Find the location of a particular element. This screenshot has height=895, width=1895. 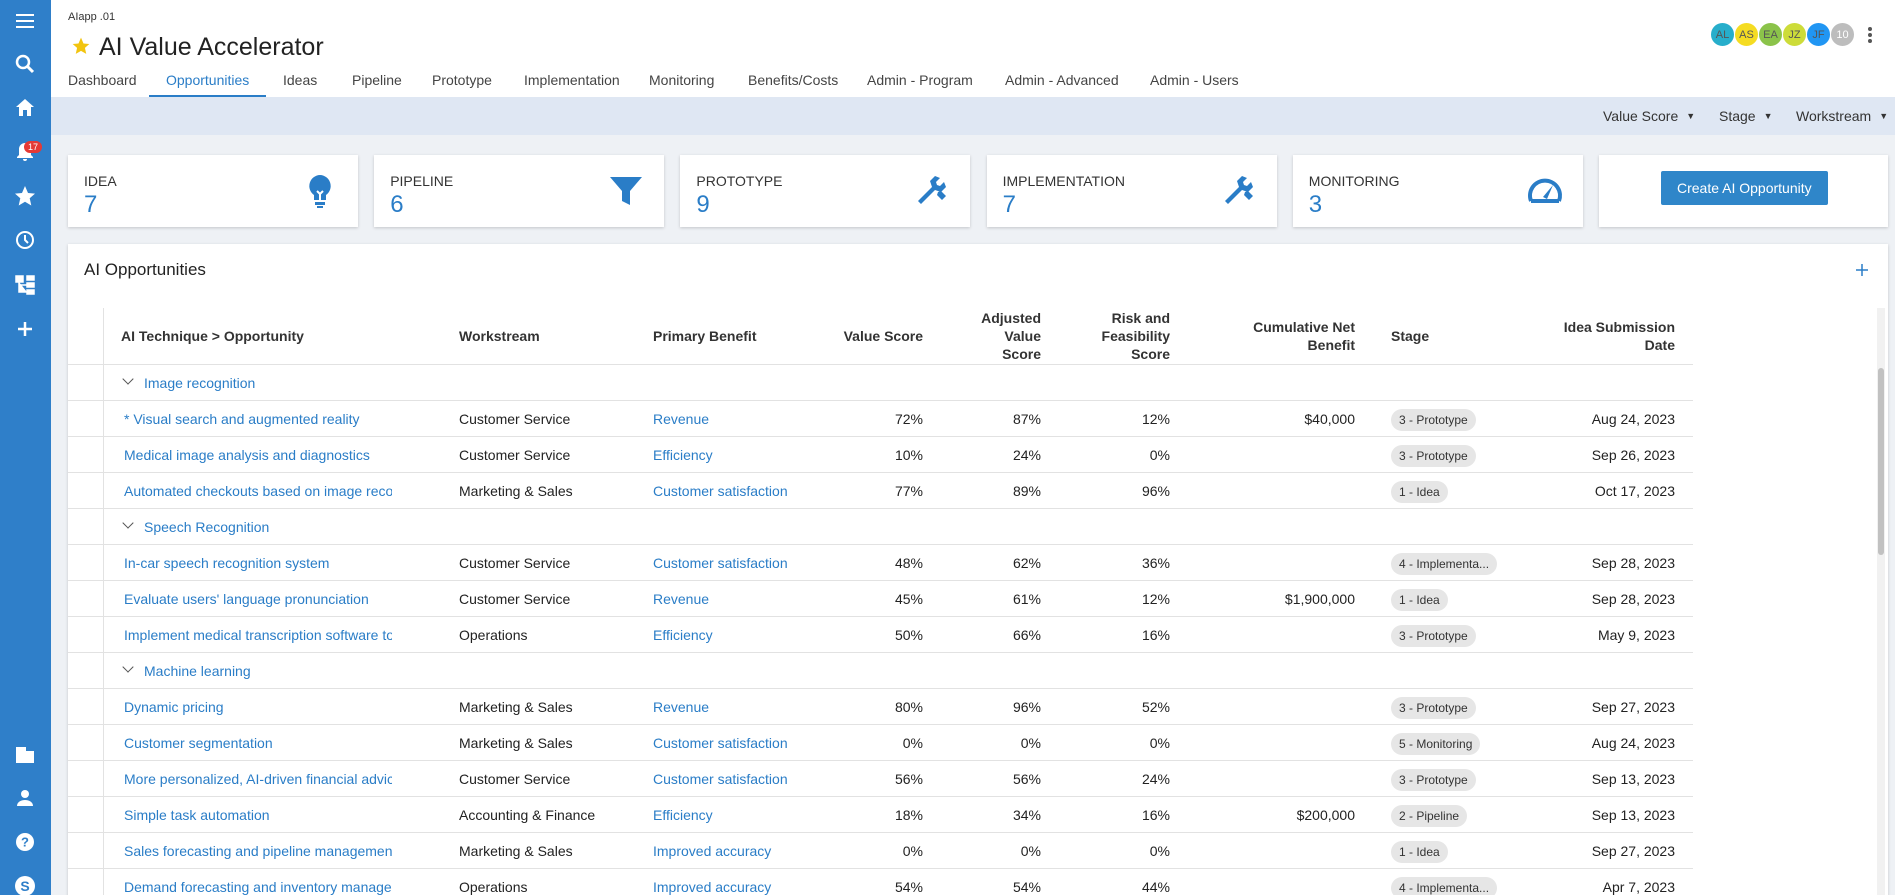

avatar: EA is located at coordinates (1770, 34).